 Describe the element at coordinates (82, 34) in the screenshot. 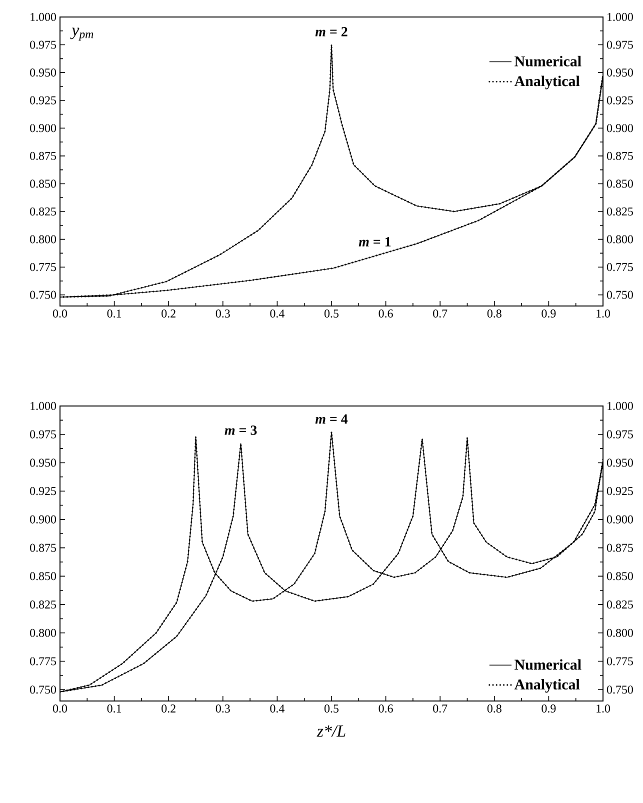

I see `y-axis-title: y$_{pm}$` at that location.